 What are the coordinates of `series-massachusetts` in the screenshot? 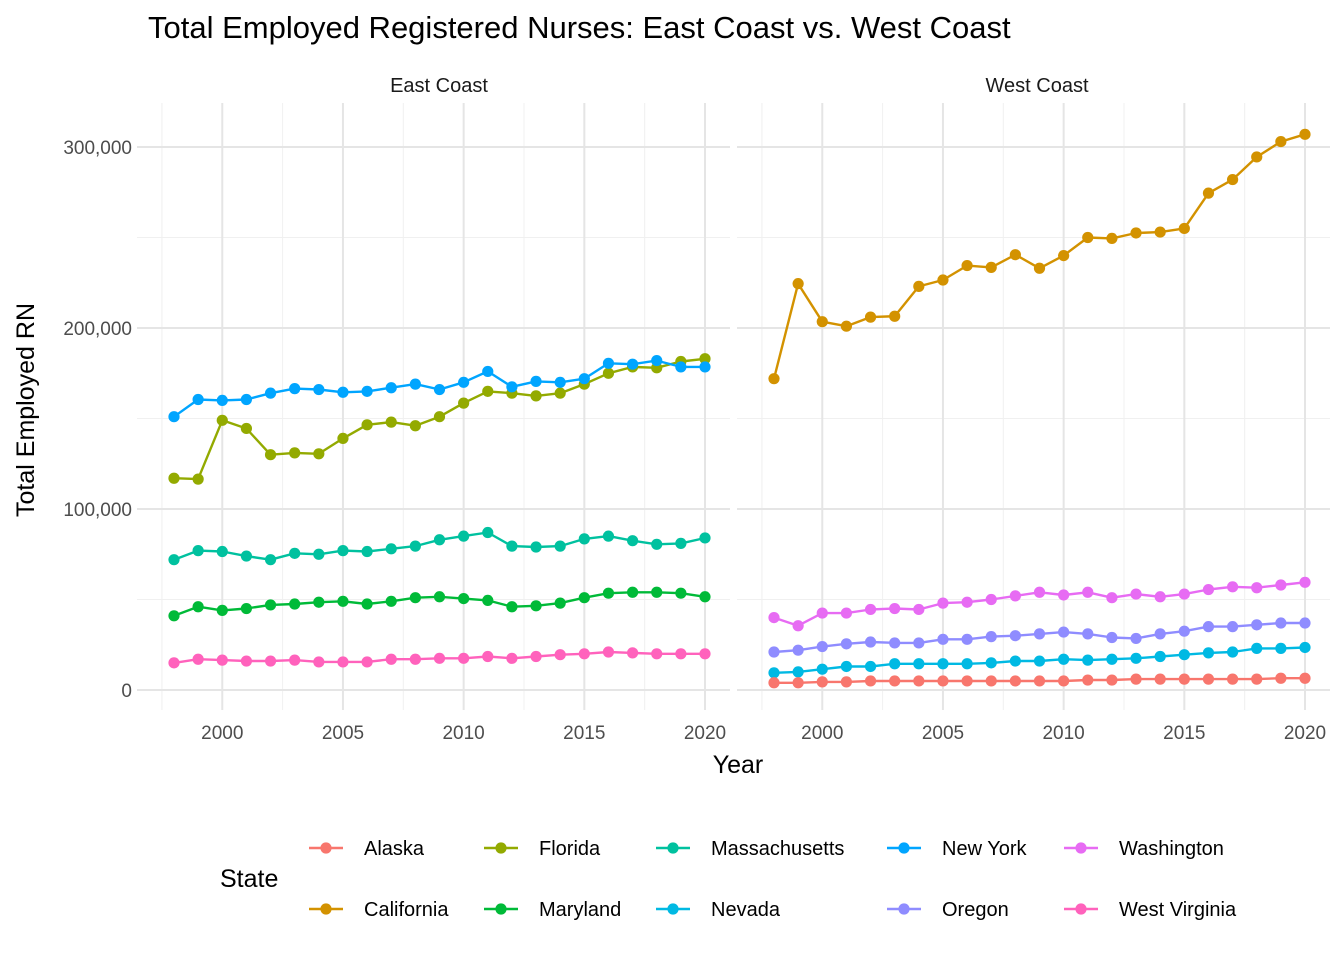 It's located at (439, 546).